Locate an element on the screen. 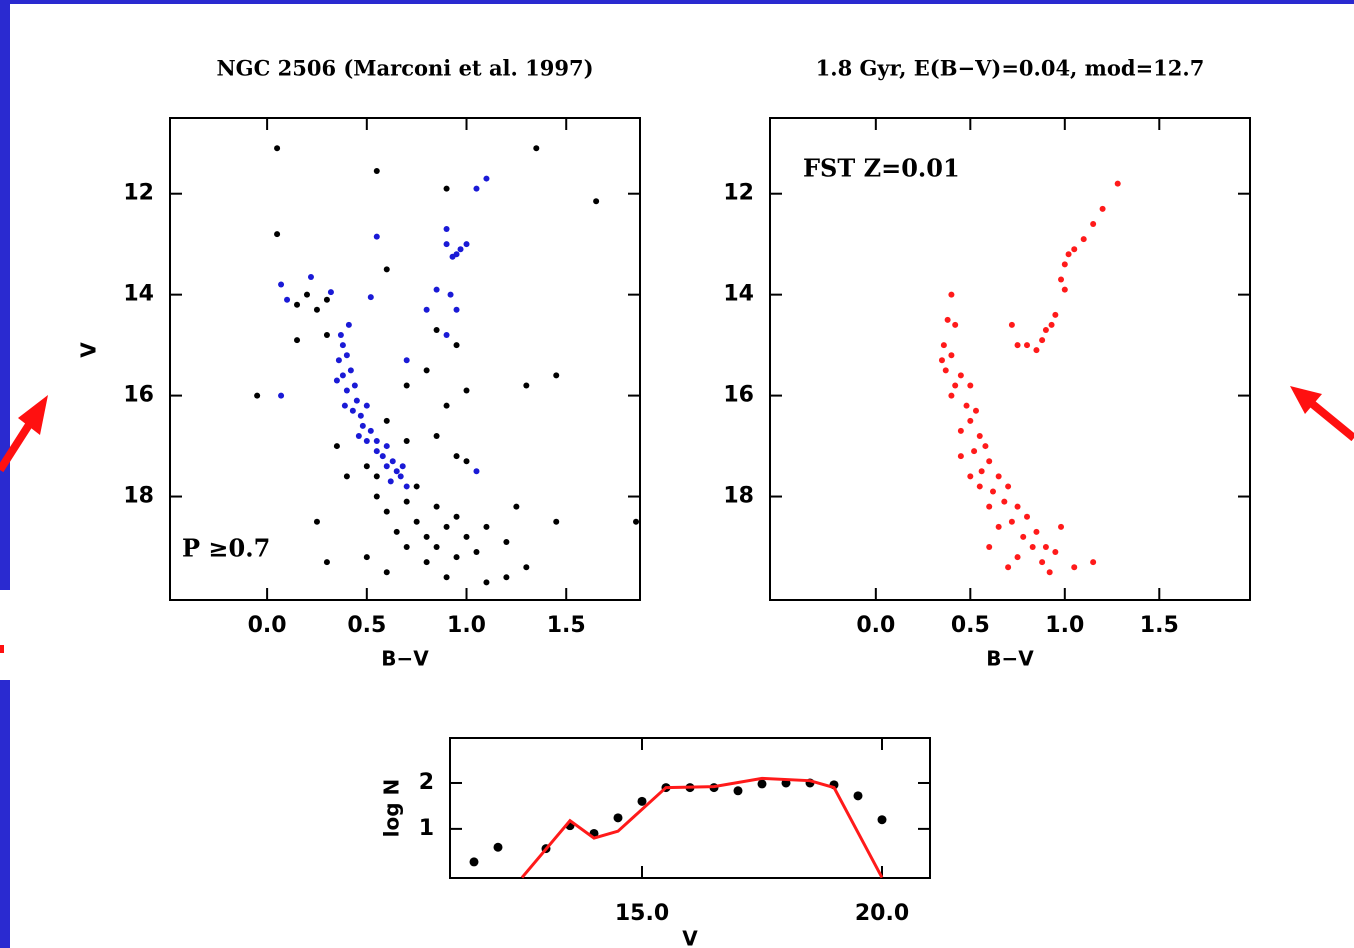  chart-title: NGC 2506 (Marconi et al. 1997) is located at coordinates (404, 68).